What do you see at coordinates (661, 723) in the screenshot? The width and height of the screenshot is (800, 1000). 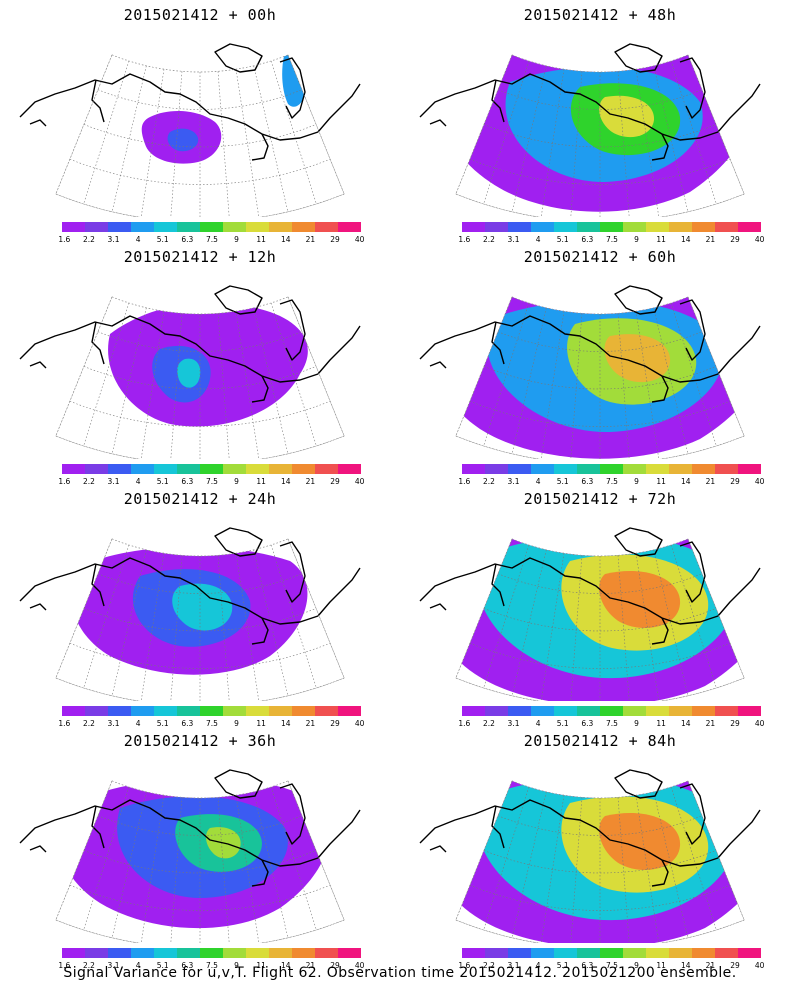 I see `colorbar-tick-label: 11` at bounding box center [661, 723].